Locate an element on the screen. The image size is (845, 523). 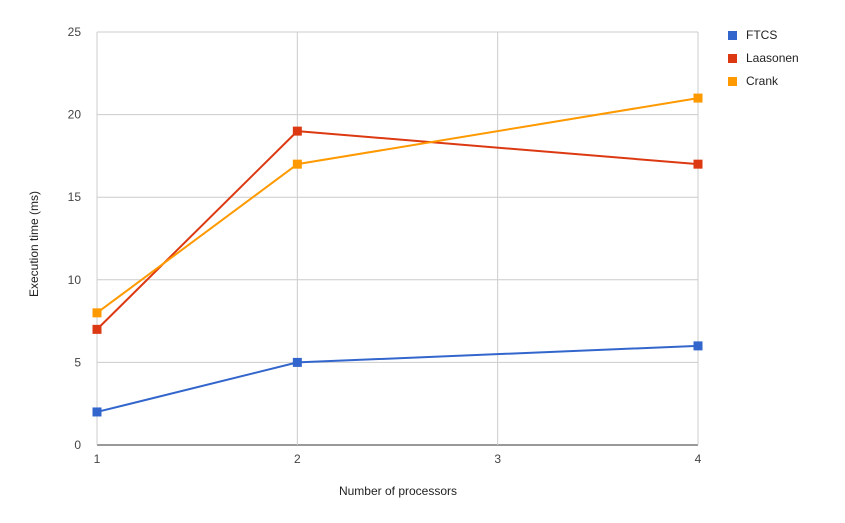
series-ftcs is located at coordinates (397, 379).